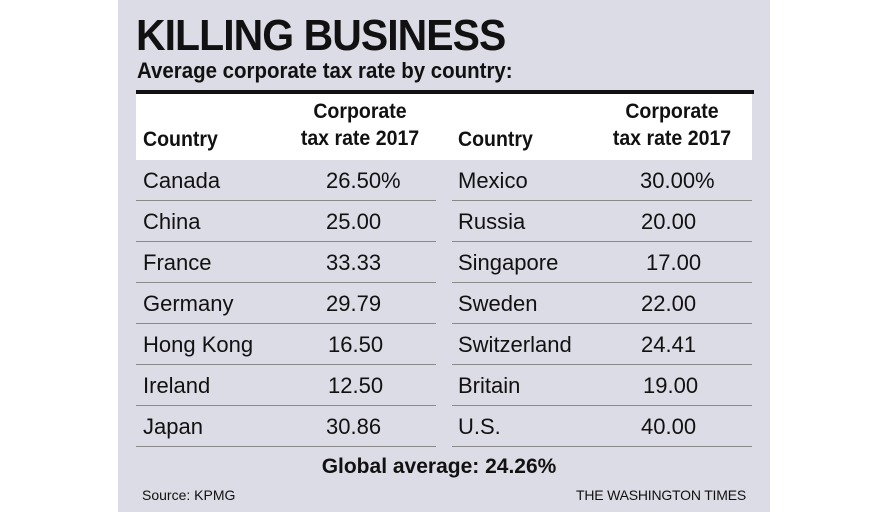 Image resolution: width=878 pixels, height=512 pixels. I want to click on country-cell: Mexico, so click(493, 180).